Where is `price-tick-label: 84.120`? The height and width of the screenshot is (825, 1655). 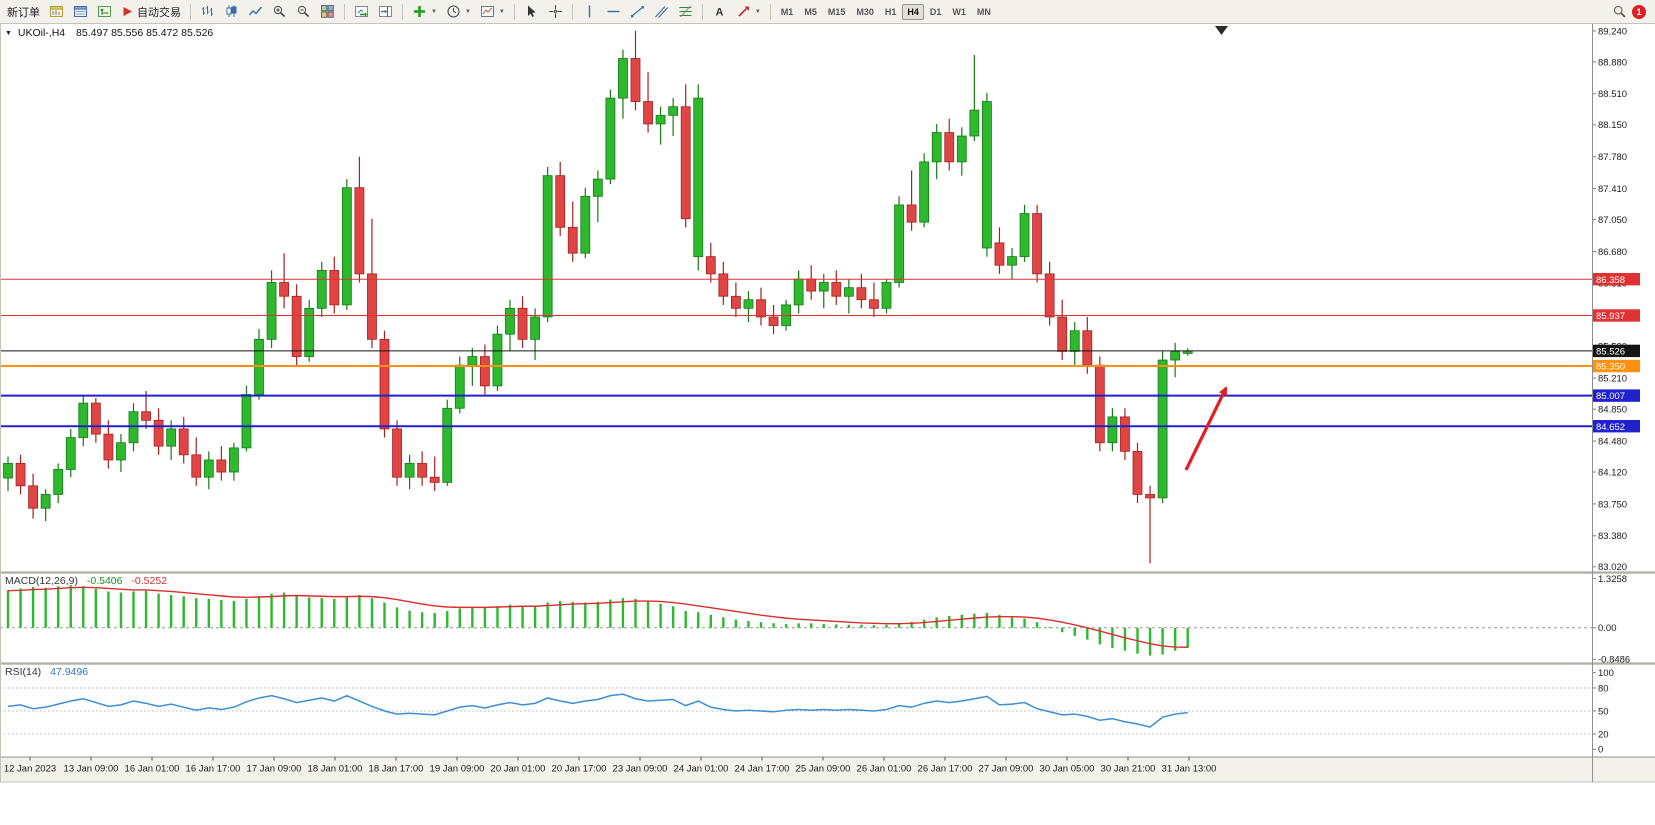
price-tick-label: 84.120 is located at coordinates (1612, 472).